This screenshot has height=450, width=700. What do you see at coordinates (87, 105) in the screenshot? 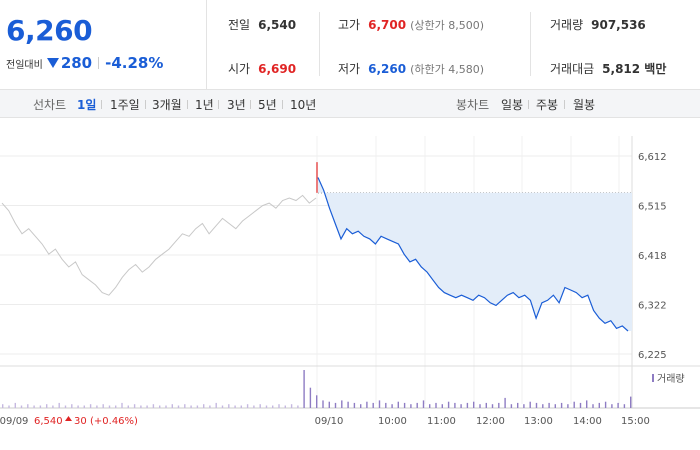
I see `period-1d: 1일` at bounding box center [87, 105].